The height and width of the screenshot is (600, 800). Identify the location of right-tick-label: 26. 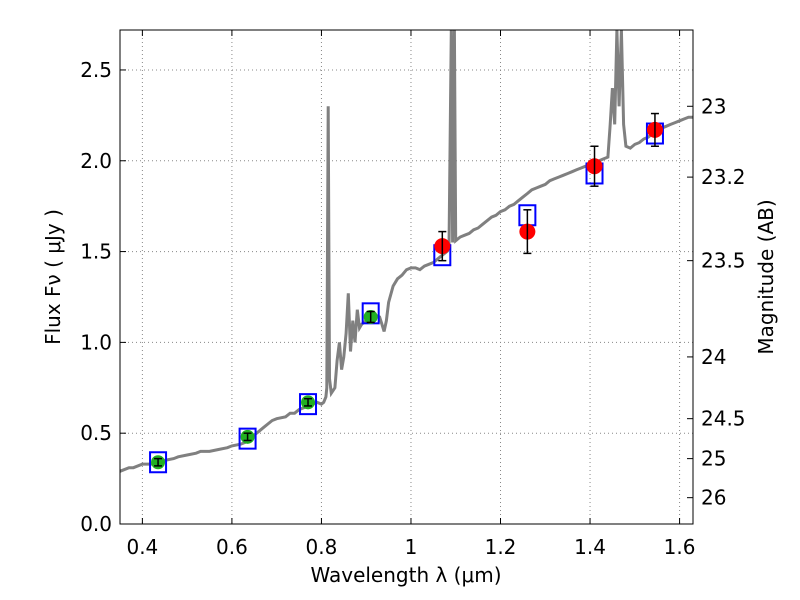
(713, 498).